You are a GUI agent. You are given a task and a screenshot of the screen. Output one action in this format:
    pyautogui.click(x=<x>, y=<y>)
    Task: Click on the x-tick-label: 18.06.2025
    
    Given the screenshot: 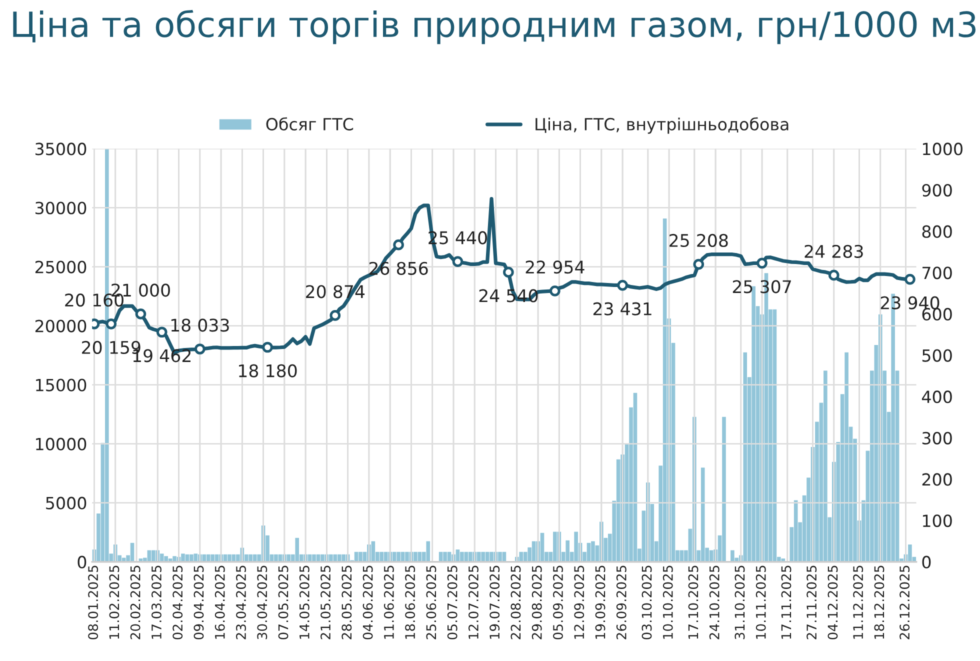 What is the action you would take?
    pyautogui.click(x=410, y=602)
    